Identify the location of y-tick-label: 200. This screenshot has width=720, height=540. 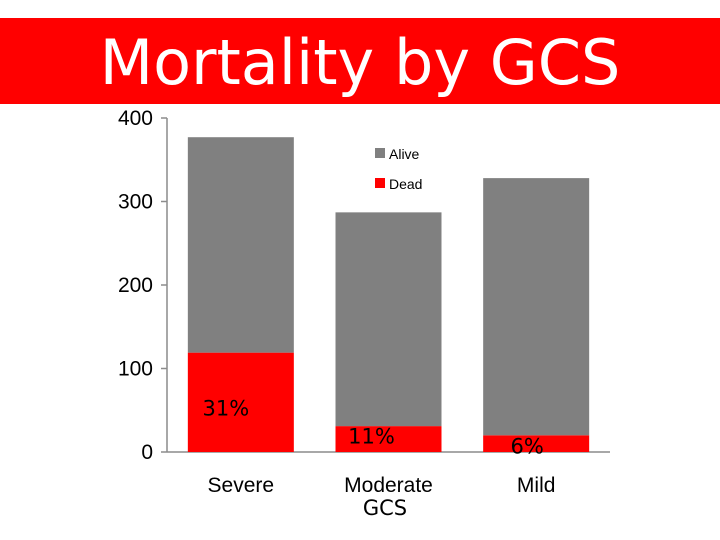
(135, 285).